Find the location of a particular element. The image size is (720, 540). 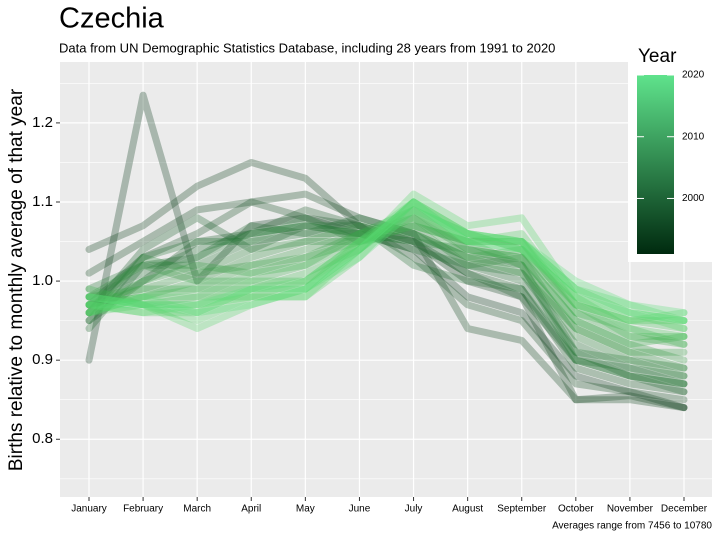

x-tick-label: March is located at coordinates (197, 509).